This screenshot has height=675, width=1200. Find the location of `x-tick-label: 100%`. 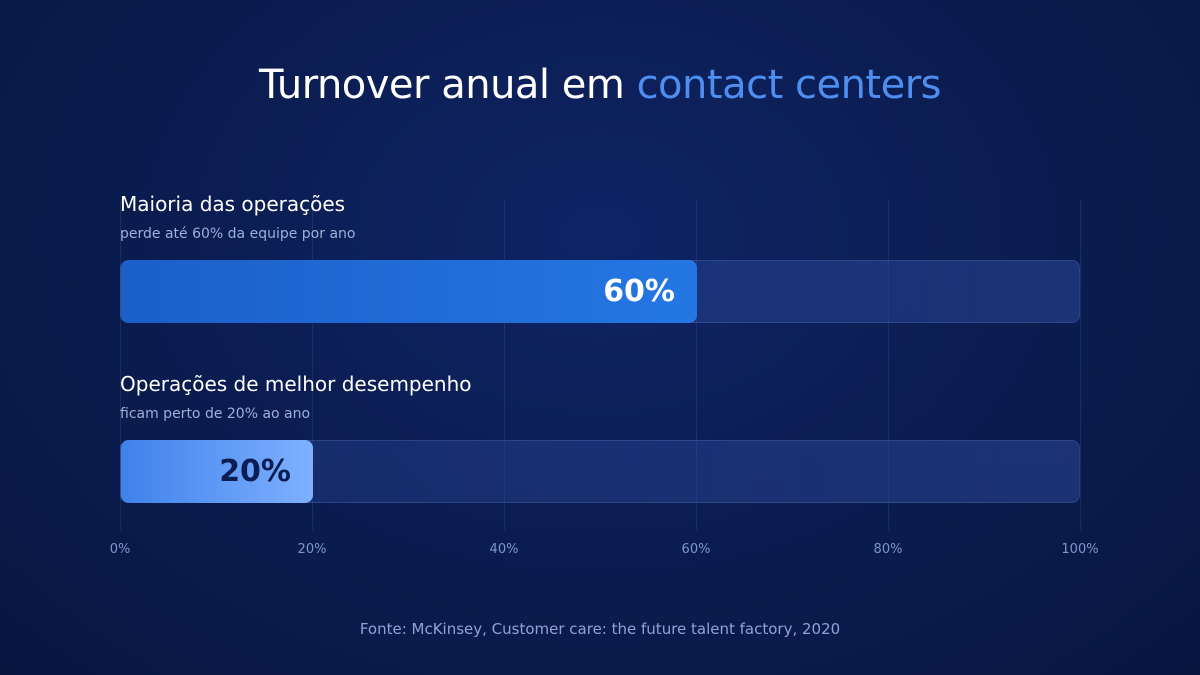

x-tick-label: 100% is located at coordinates (1080, 549).